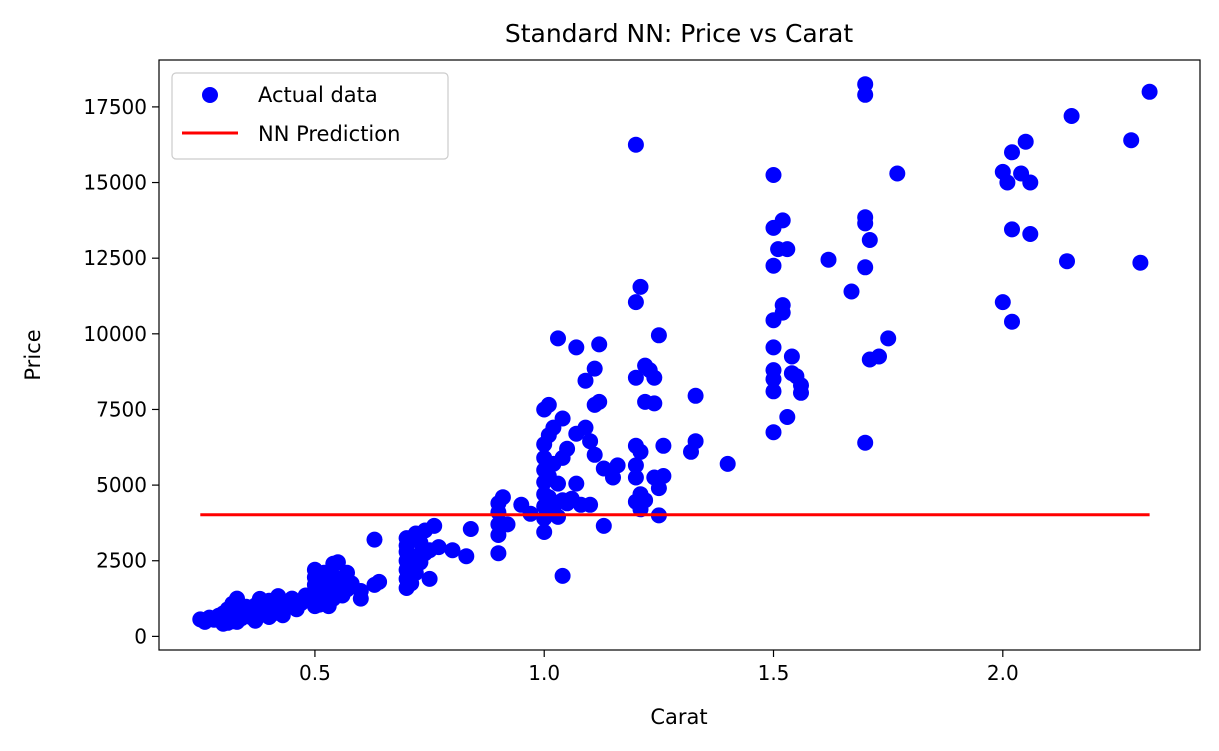  I want to click on y-tick-label: 17500, so click(115, 107).